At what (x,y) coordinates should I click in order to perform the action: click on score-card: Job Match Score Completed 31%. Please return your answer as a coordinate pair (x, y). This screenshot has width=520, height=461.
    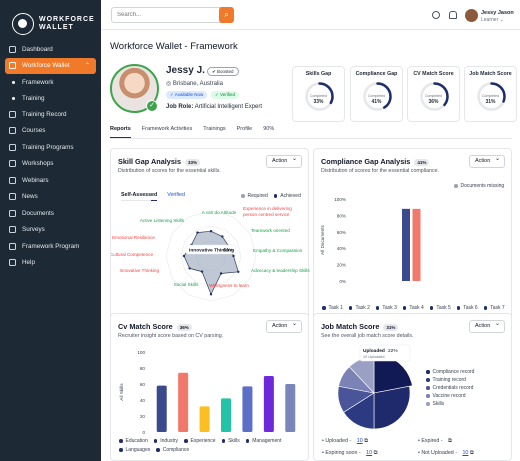
    Looking at the image, I should click on (490, 94).